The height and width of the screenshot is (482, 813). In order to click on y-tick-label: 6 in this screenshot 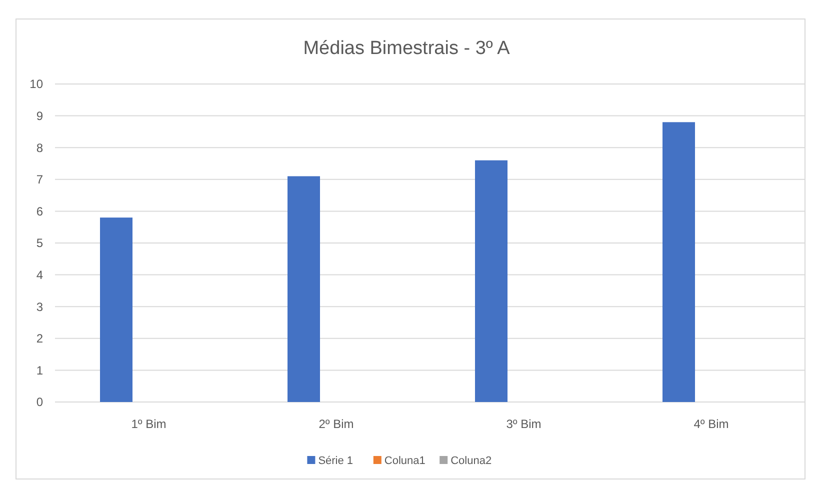, I will do `click(40, 211)`.